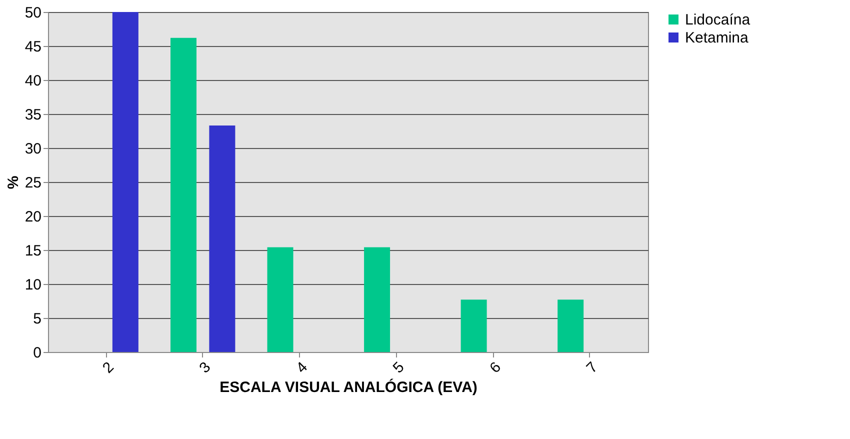 The height and width of the screenshot is (439, 850). Describe the element at coordinates (717, 38) in the screenshot. I see `legend-label: Ketamina` at that location.